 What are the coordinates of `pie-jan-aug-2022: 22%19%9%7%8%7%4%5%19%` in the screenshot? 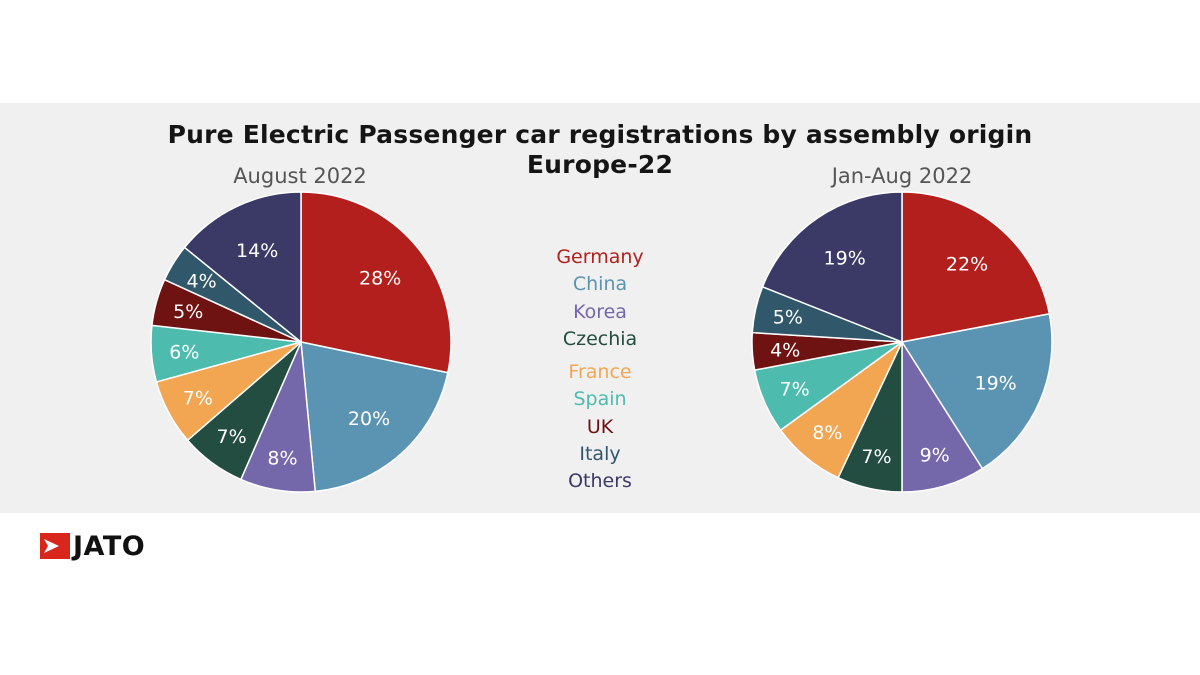 It's located at (902, 342).